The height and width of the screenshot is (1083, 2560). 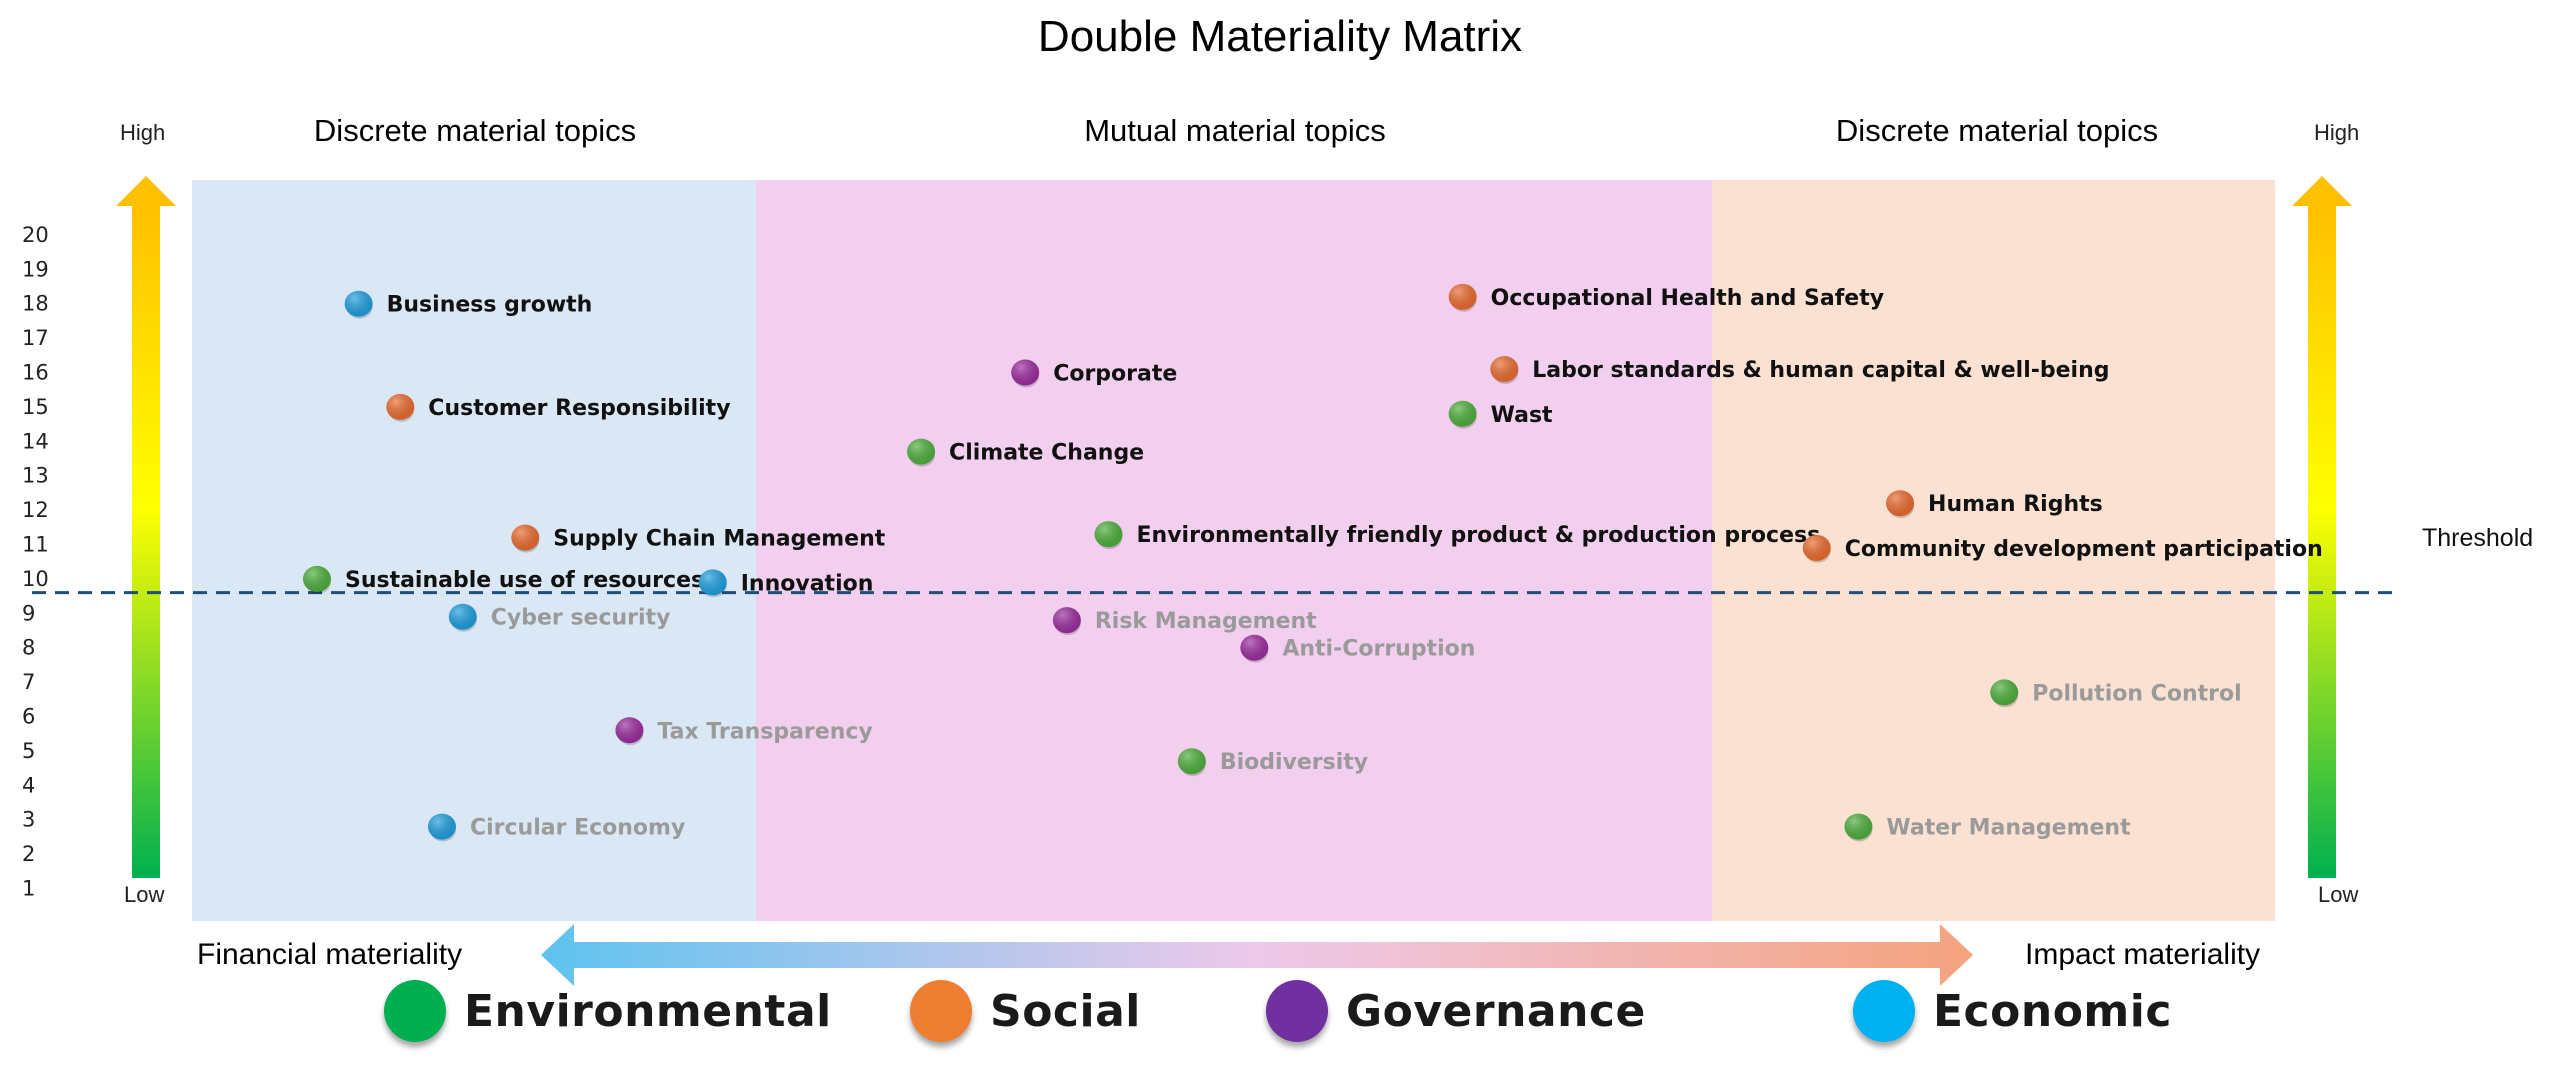 I want to click on legend-social: Social, so click(x=1025, y=1011).